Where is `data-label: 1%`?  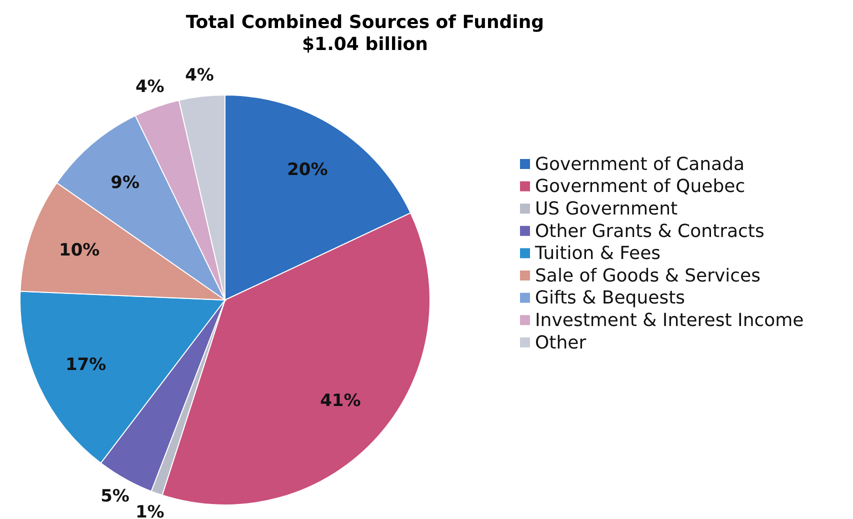 data-label: 1% is located at coordinates (149, 510).